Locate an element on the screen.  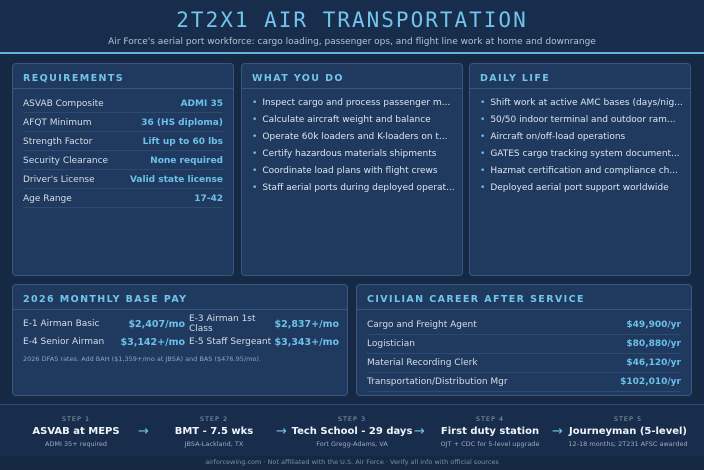
pay-row: E-4 Senior Airman $3,142+/mo is located at coordinates (104, 342).